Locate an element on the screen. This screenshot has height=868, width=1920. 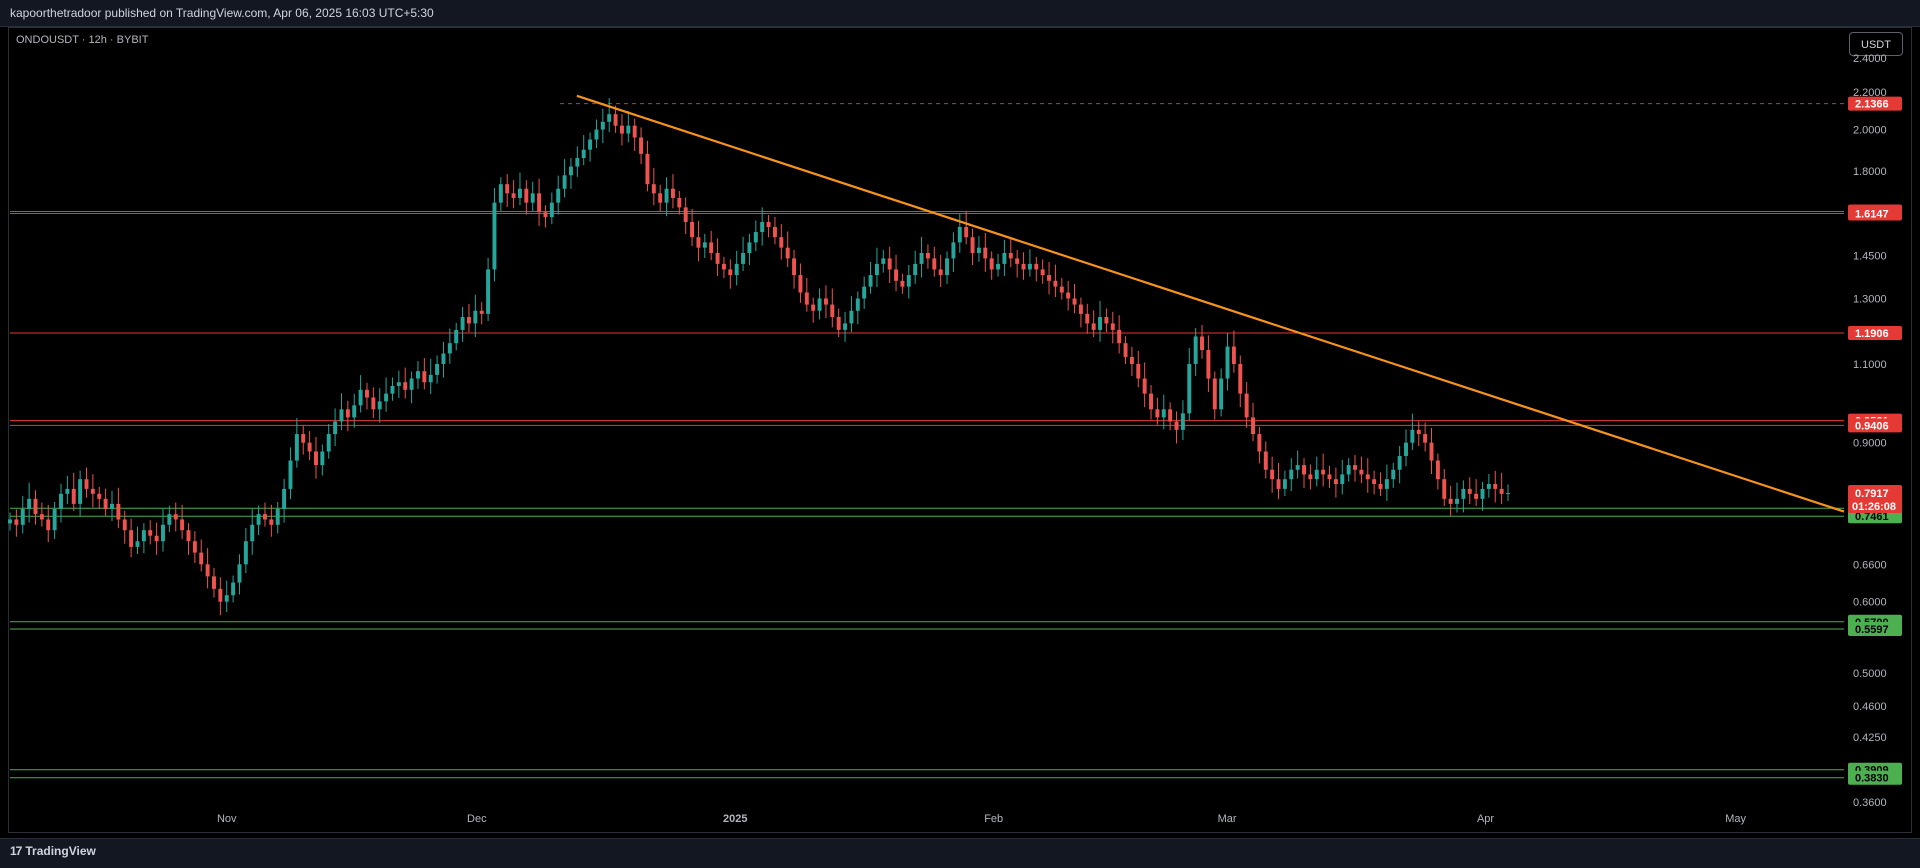
current-price-label: 0.7917 is located at coordinates (1872, 494).